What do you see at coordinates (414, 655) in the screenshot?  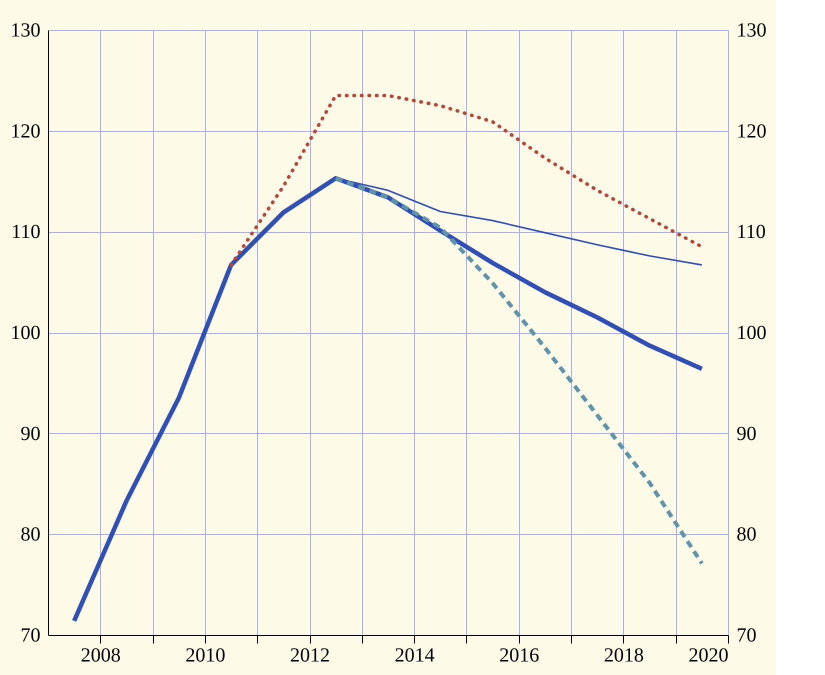 I see `x-tick-label: 2014` at bounding box center [414, 655].